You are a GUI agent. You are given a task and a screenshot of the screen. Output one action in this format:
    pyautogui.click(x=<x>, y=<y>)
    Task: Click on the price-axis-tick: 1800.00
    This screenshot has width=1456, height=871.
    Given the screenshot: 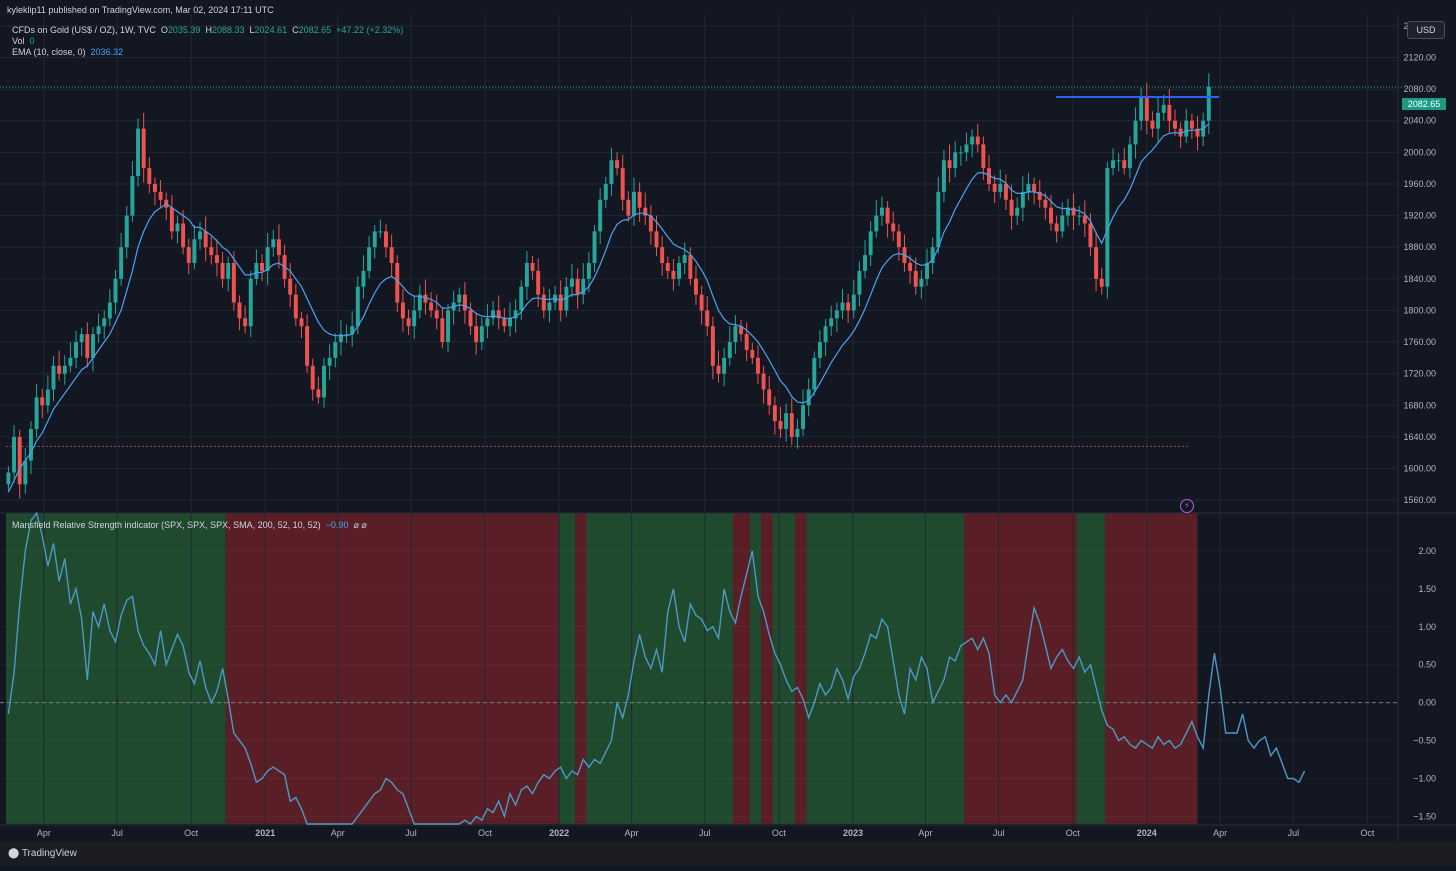 What is the action you would take?
    pyautogui.click(x=1419, y=310)
    